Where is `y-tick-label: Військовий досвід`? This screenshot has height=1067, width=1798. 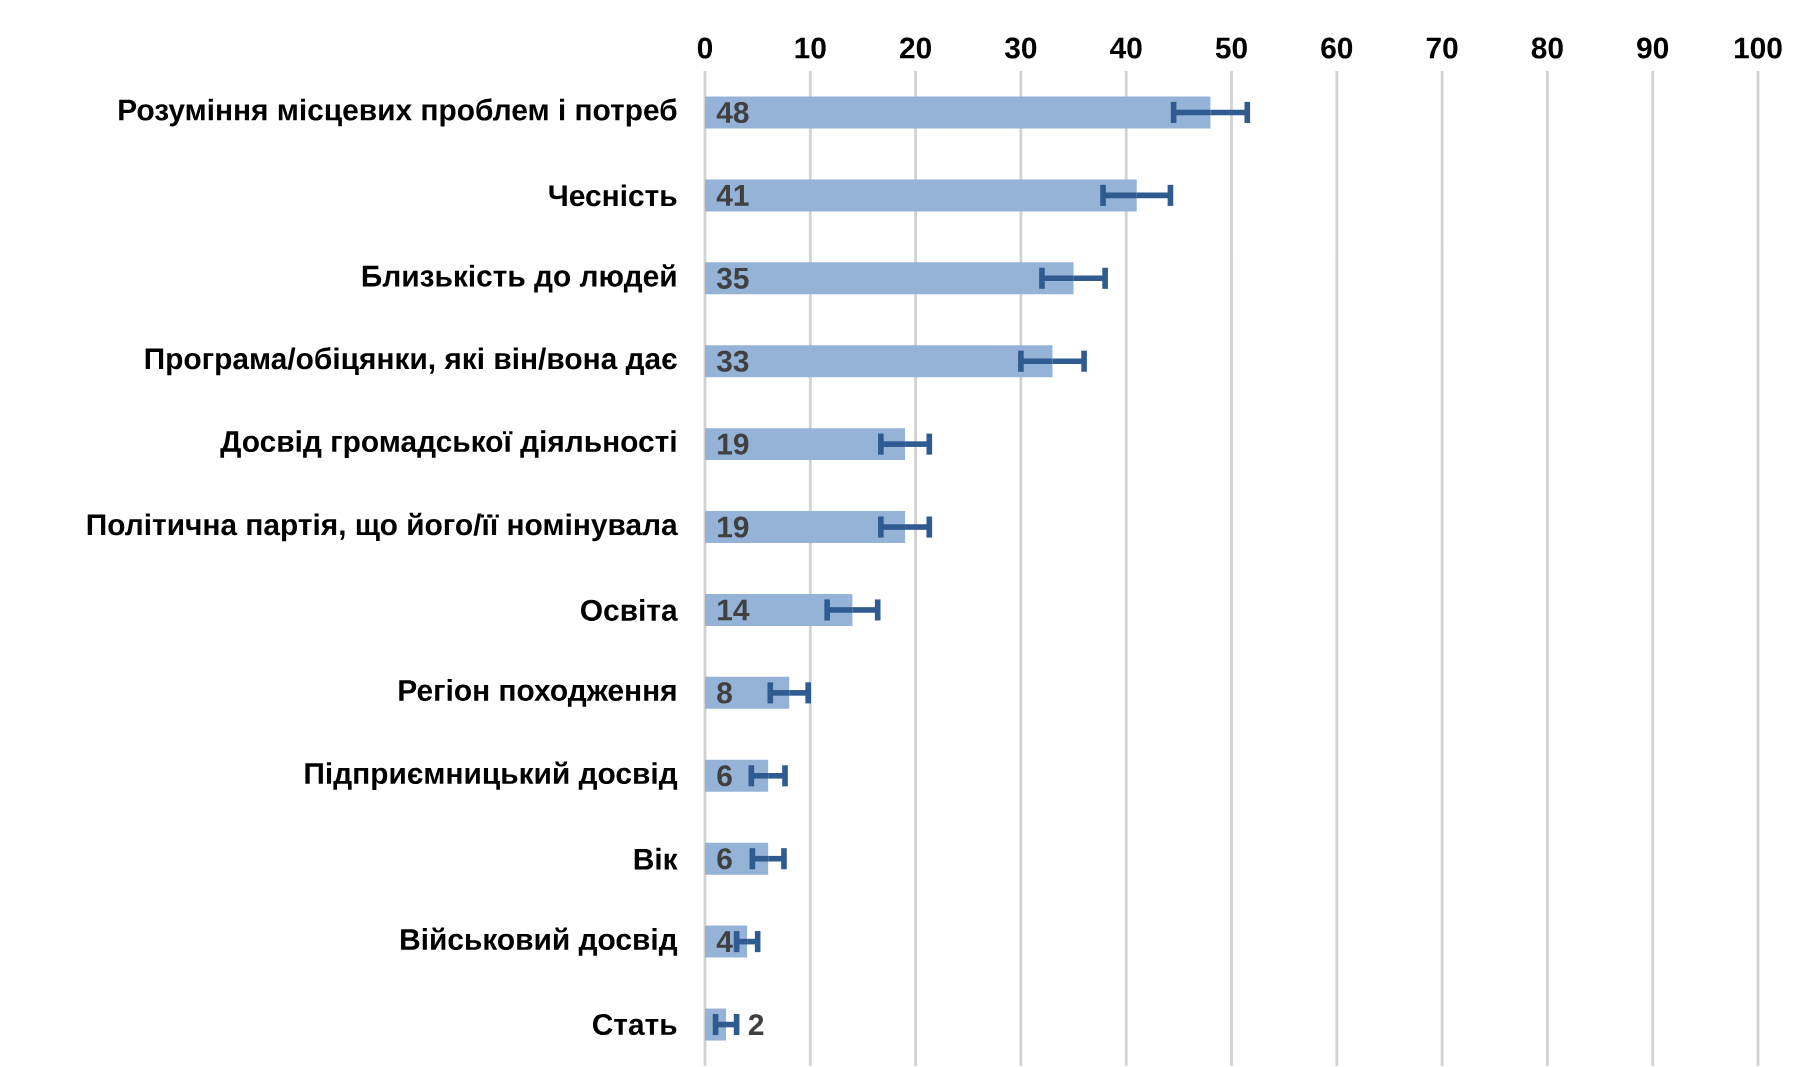 y-tick-label: Військовий досвід is located at coordinates (539, 941).